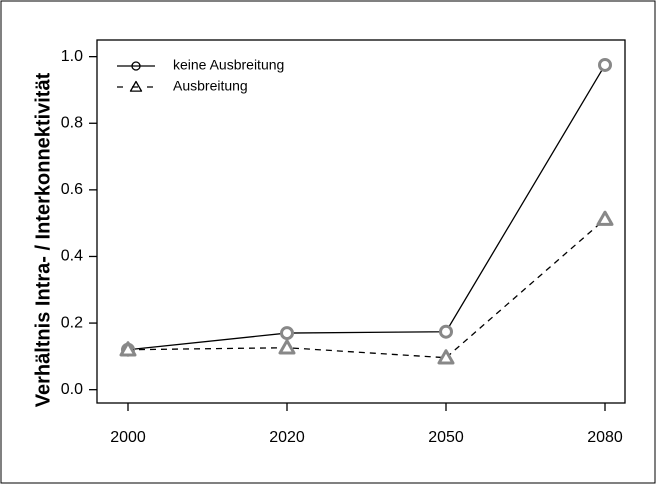 Image resolution: width=657 pixels, height=485 pixels. Describe the element at coordinates (228, 65) in the screenshot. I see `legend-label: keine Ausbreitung` at that location.